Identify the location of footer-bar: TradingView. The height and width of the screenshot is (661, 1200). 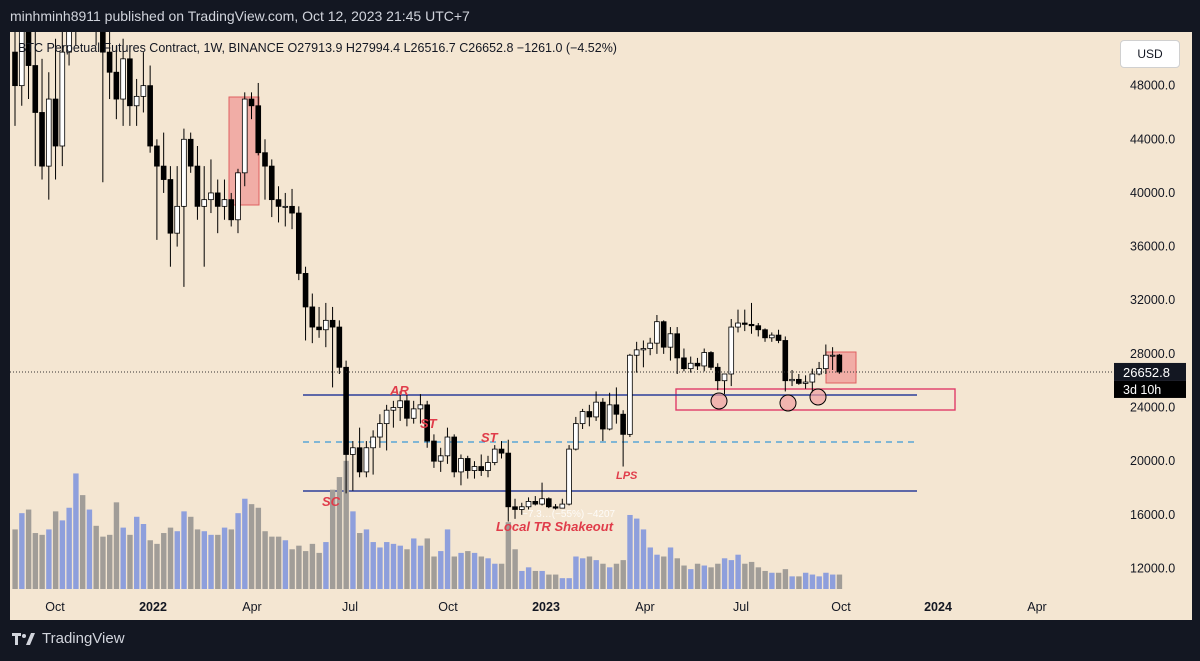
(600, 640).